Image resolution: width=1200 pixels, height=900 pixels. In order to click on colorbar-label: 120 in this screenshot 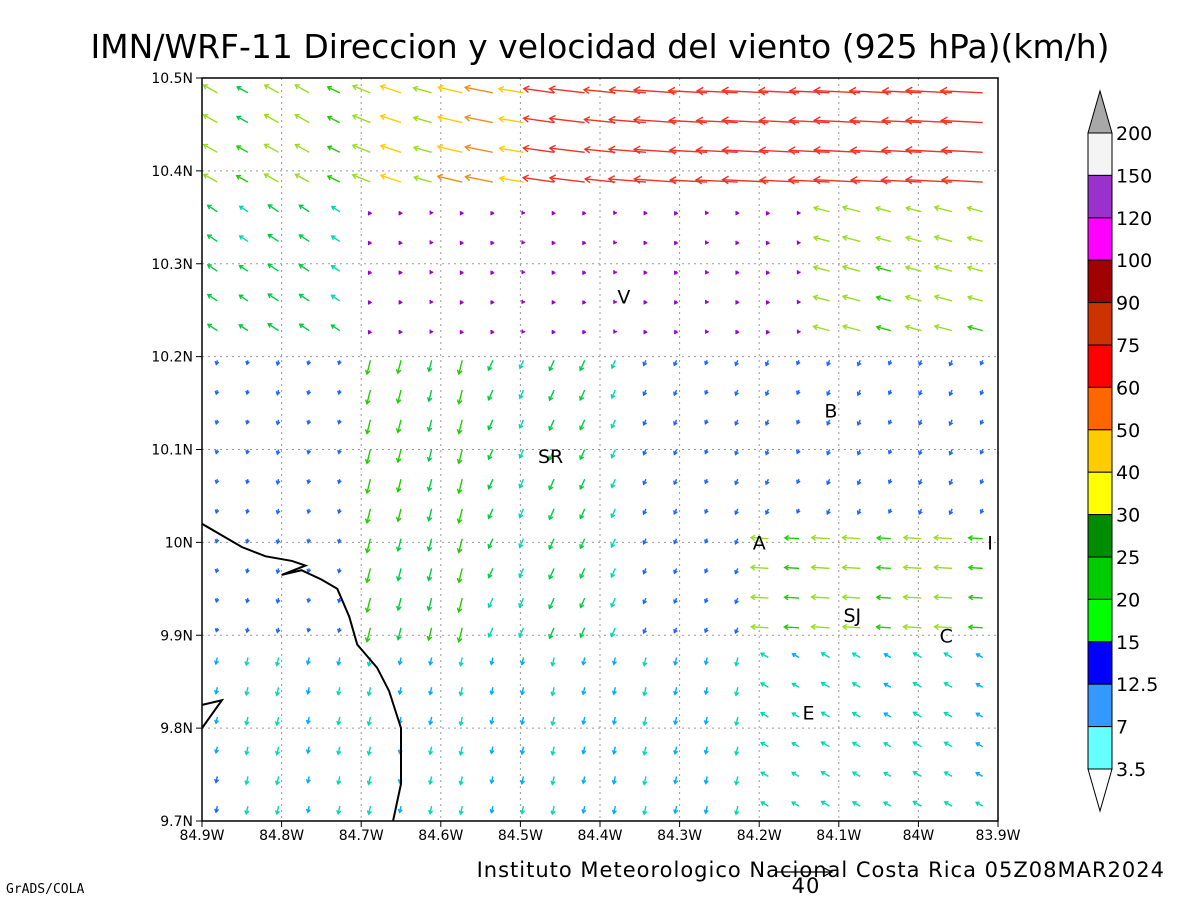, I will do `click(1134, 219)`.